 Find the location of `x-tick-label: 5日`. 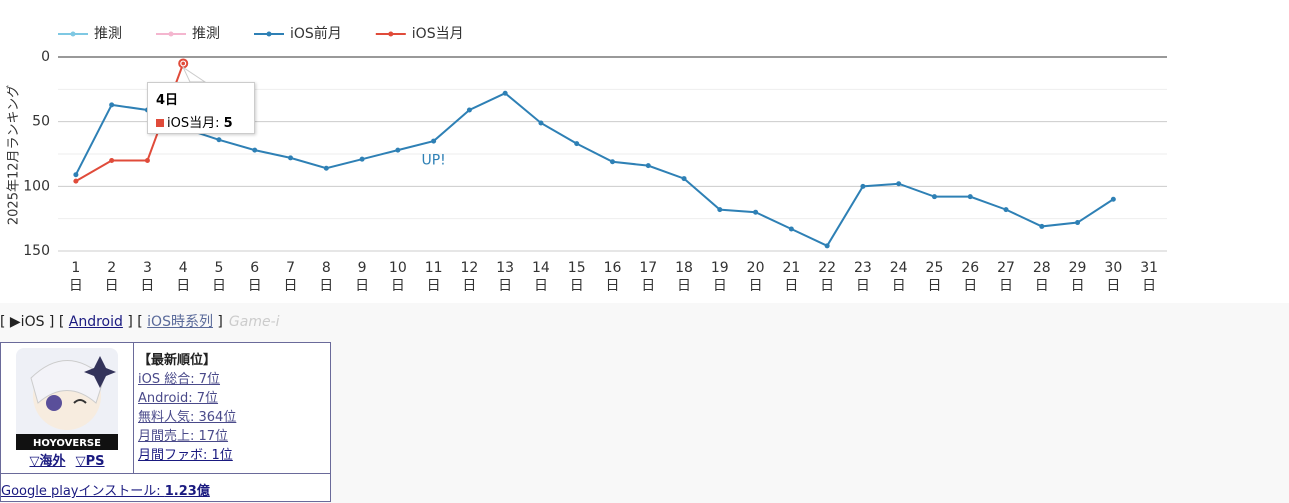

x-tick-label: 5日 is located at coordinates (218, 277).